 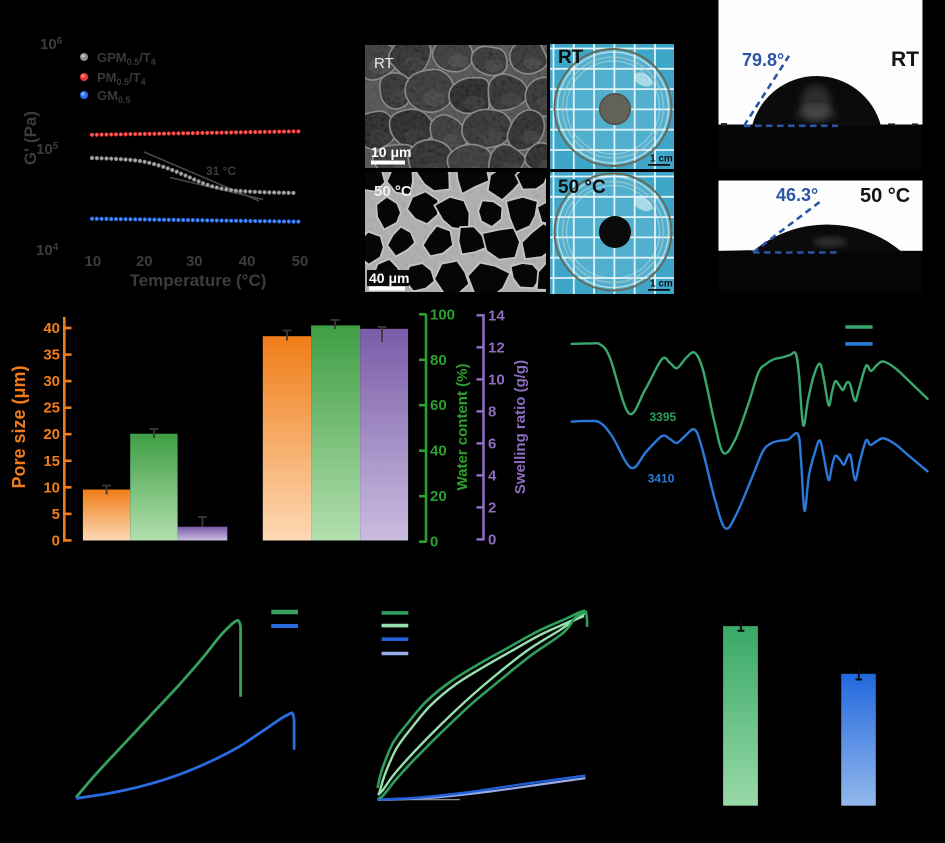 What do you see at coordinates (30, 138) in the screenshot?
I see `svg-text: G' (Pa)` at bounding box center [30, 138].